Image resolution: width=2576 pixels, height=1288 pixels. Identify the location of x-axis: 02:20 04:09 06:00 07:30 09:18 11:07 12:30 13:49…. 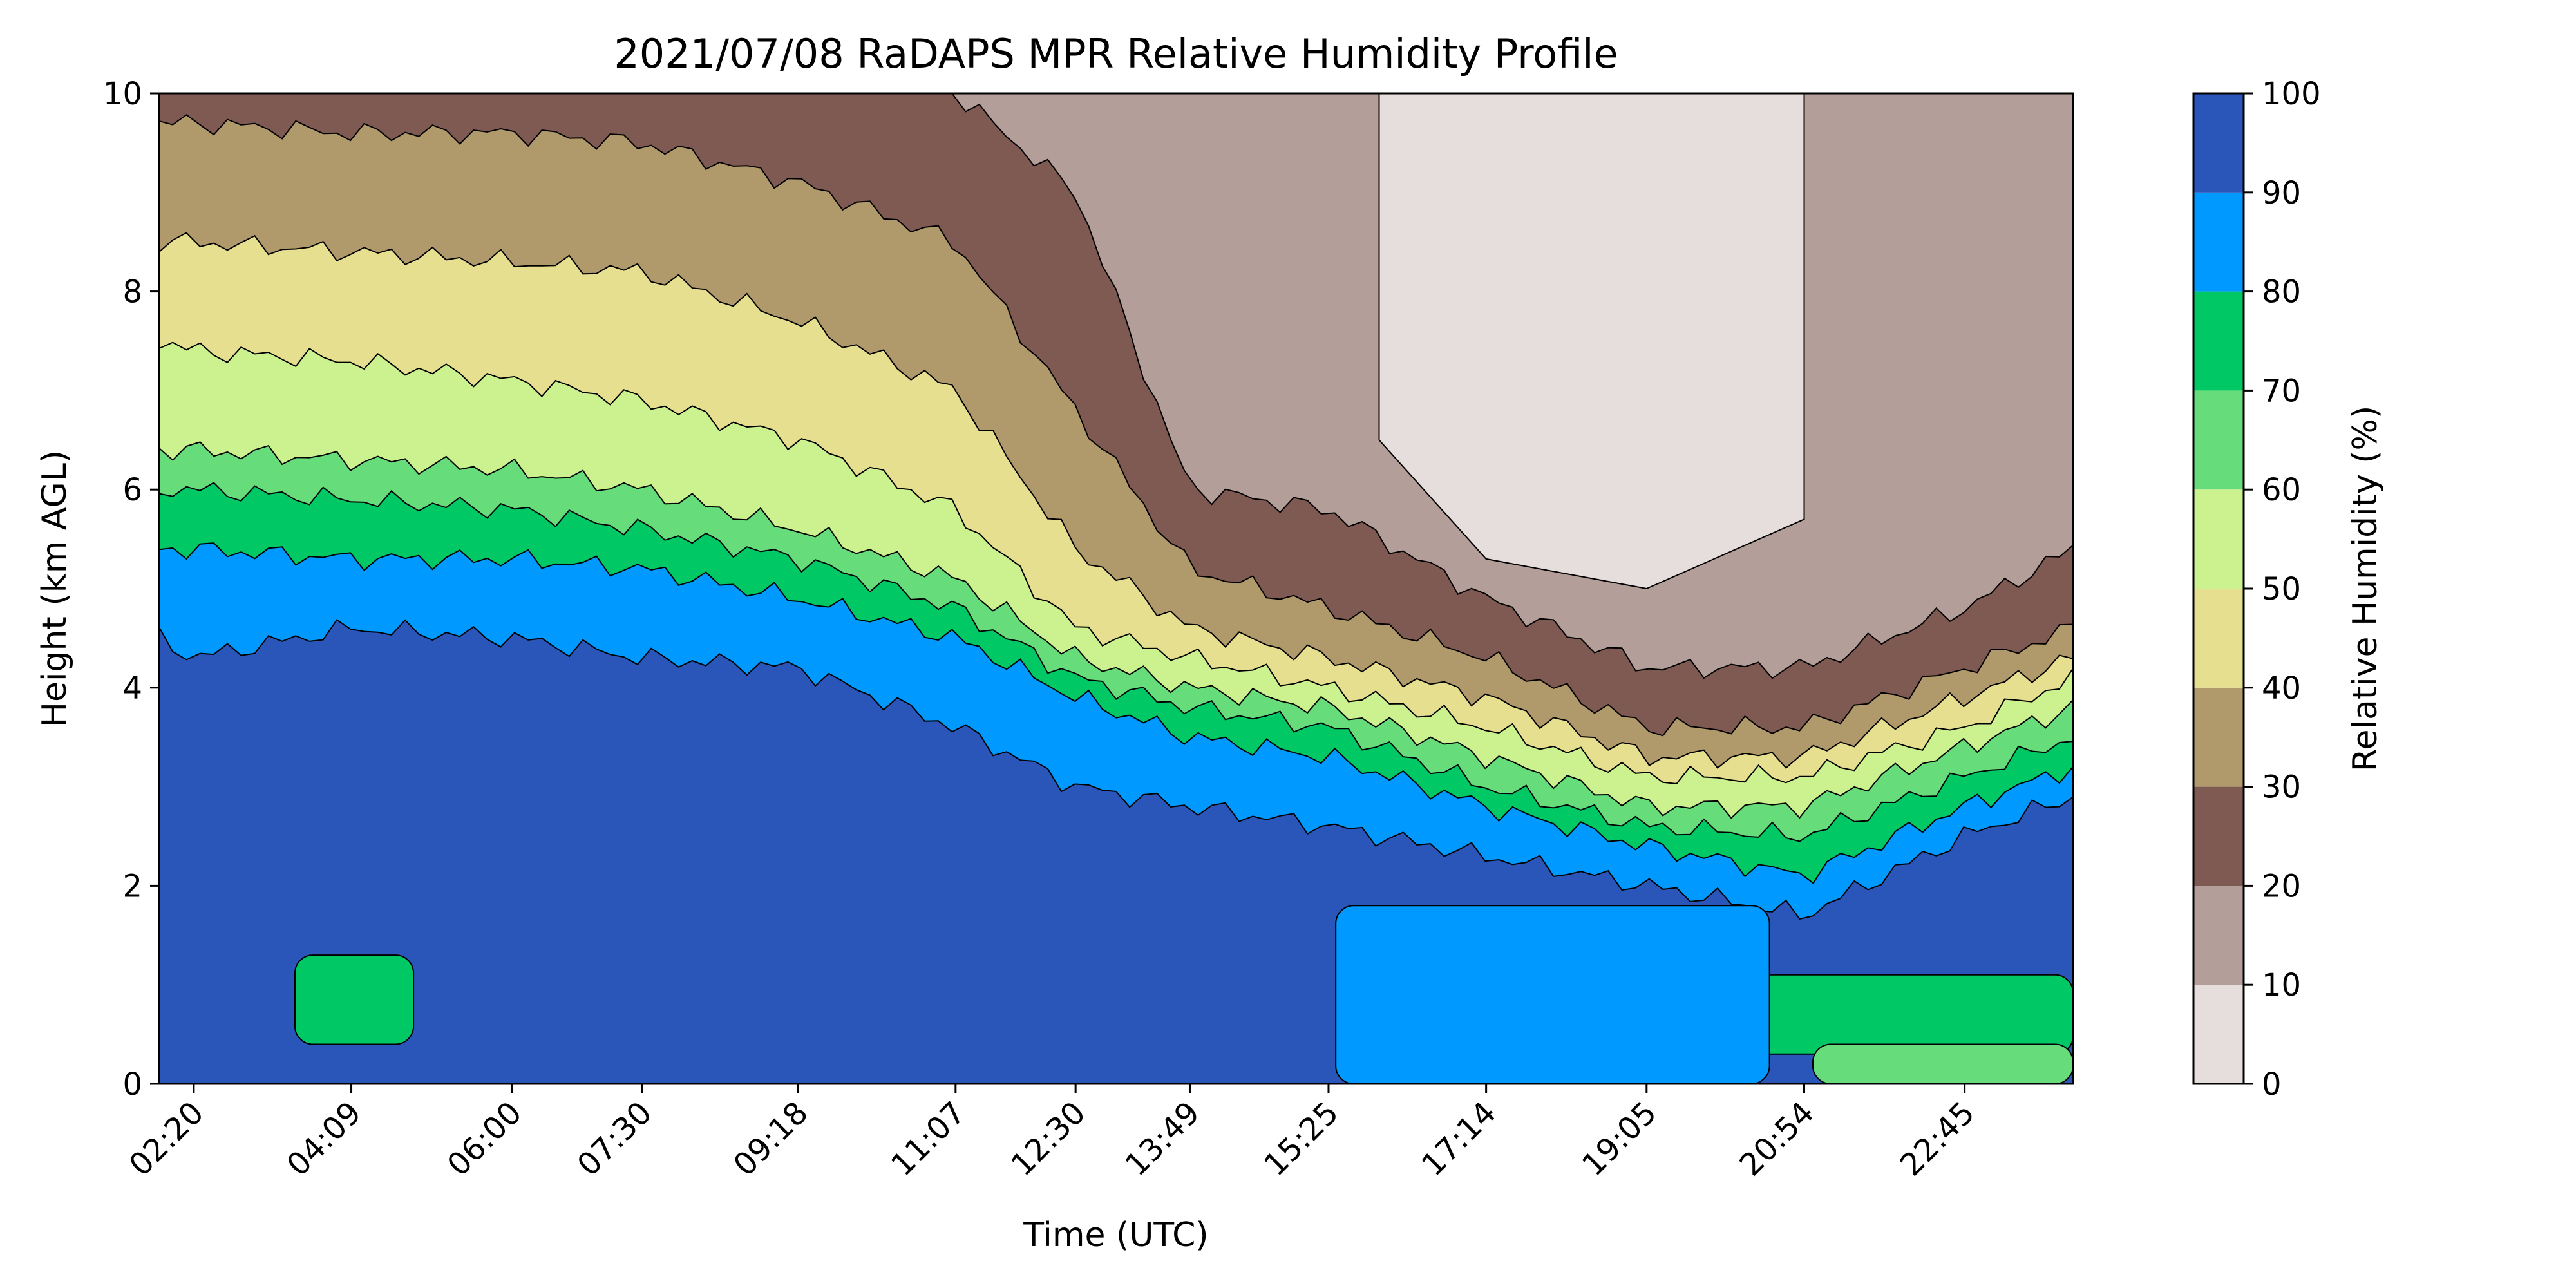
(1052, 1133).